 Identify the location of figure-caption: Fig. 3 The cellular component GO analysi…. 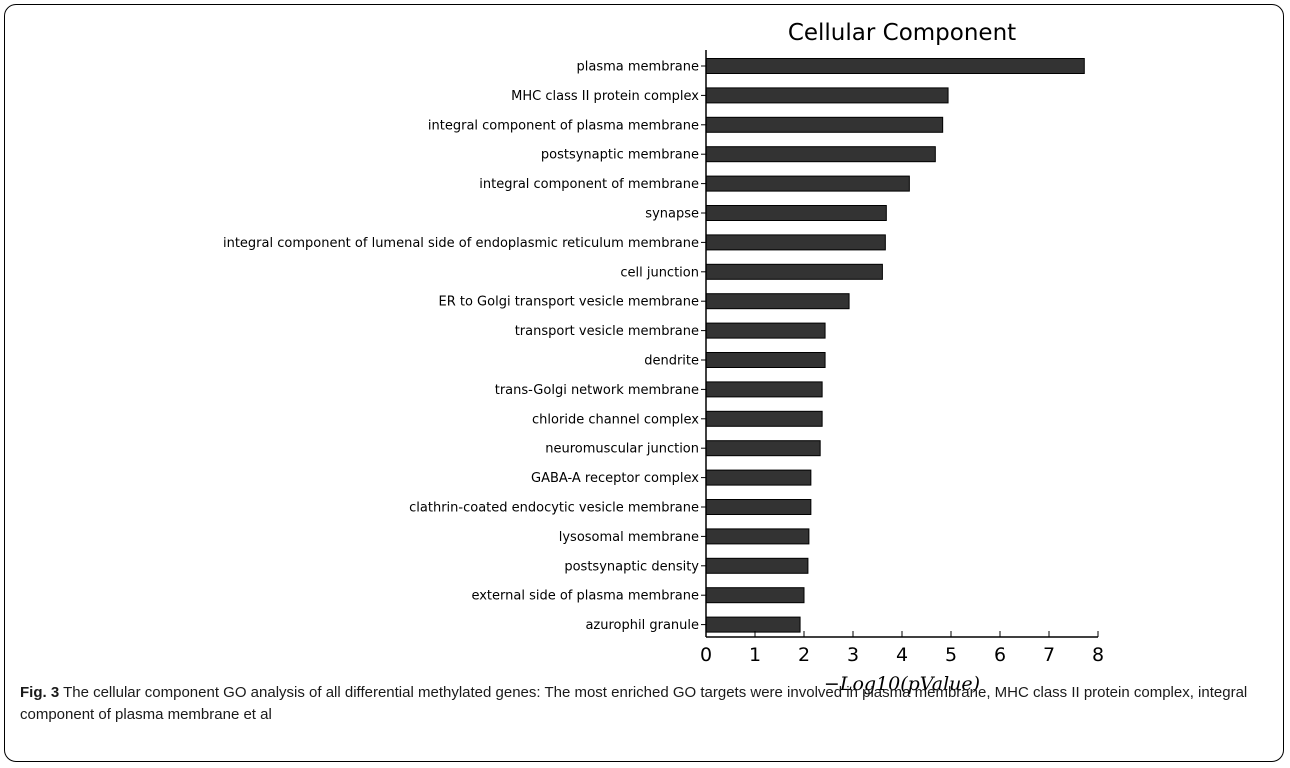
(640, 704).